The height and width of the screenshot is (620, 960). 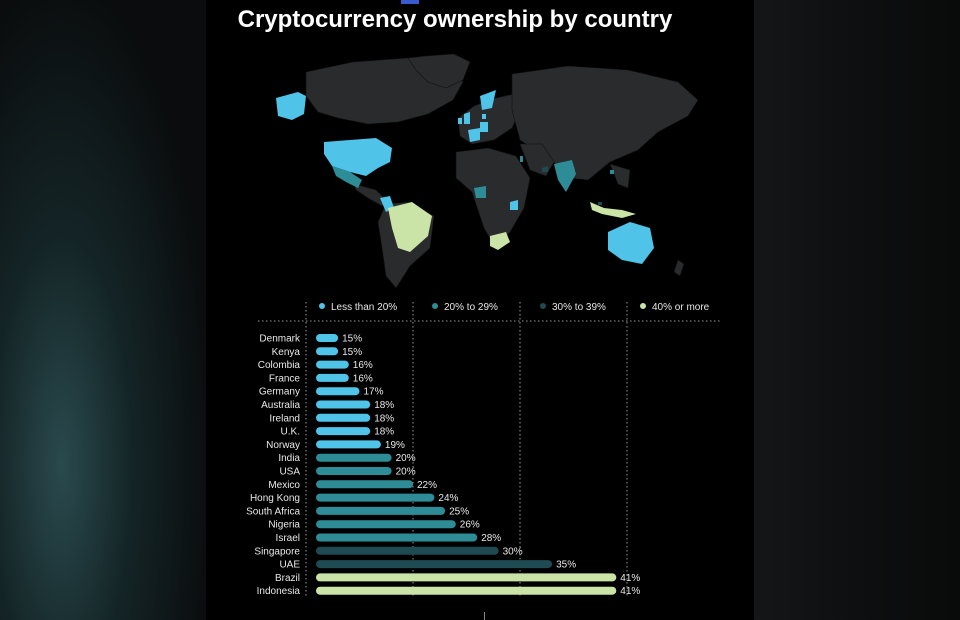 I want to click on map-ireland, so click(x=460, y=121).